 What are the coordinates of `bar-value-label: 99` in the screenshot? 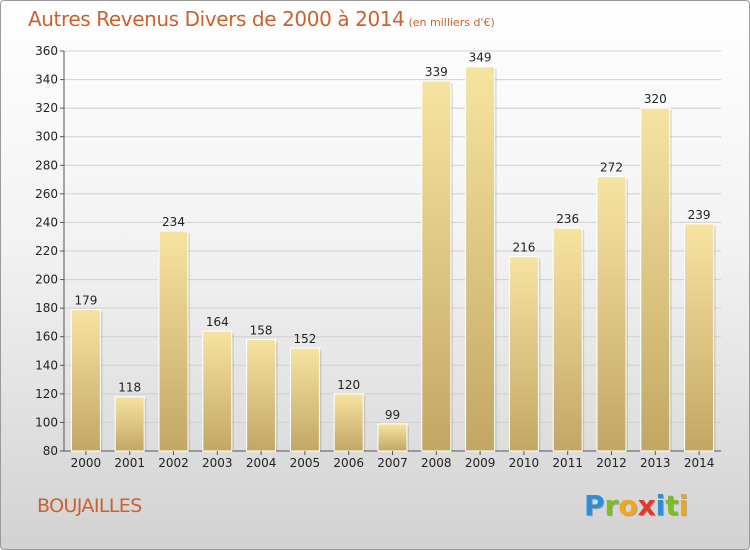 It's located at (392, 415).